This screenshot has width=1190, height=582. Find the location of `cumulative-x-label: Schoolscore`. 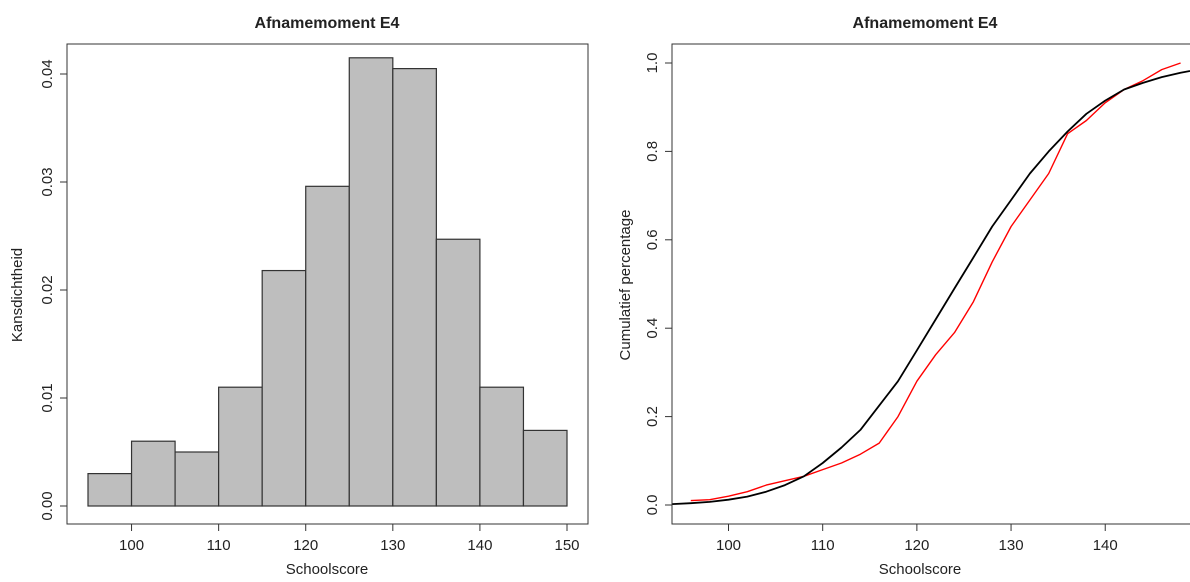

cumulative-x-label: Schoolscore is located at coordinates (920, 569).